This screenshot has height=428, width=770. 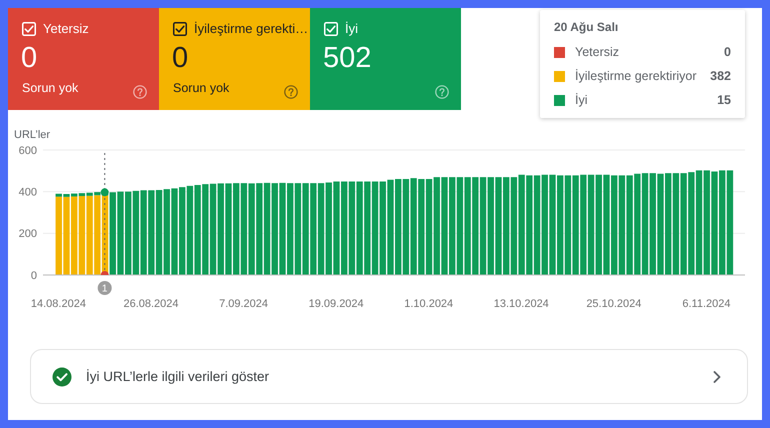 What do you see at coordinates (586, 27) in the screenshot?
I see `text: 20 Ağu Salı` at bounding box center [586, 27].